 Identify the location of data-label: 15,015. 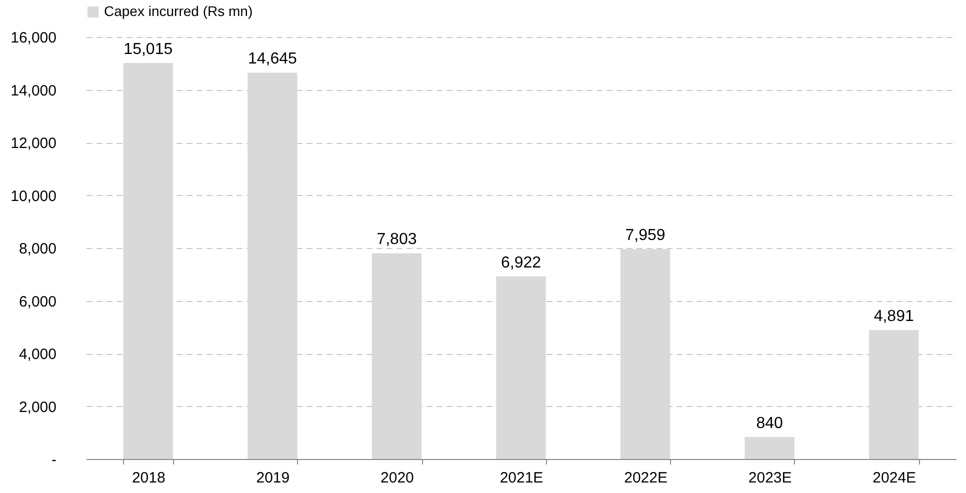
(148, 49).